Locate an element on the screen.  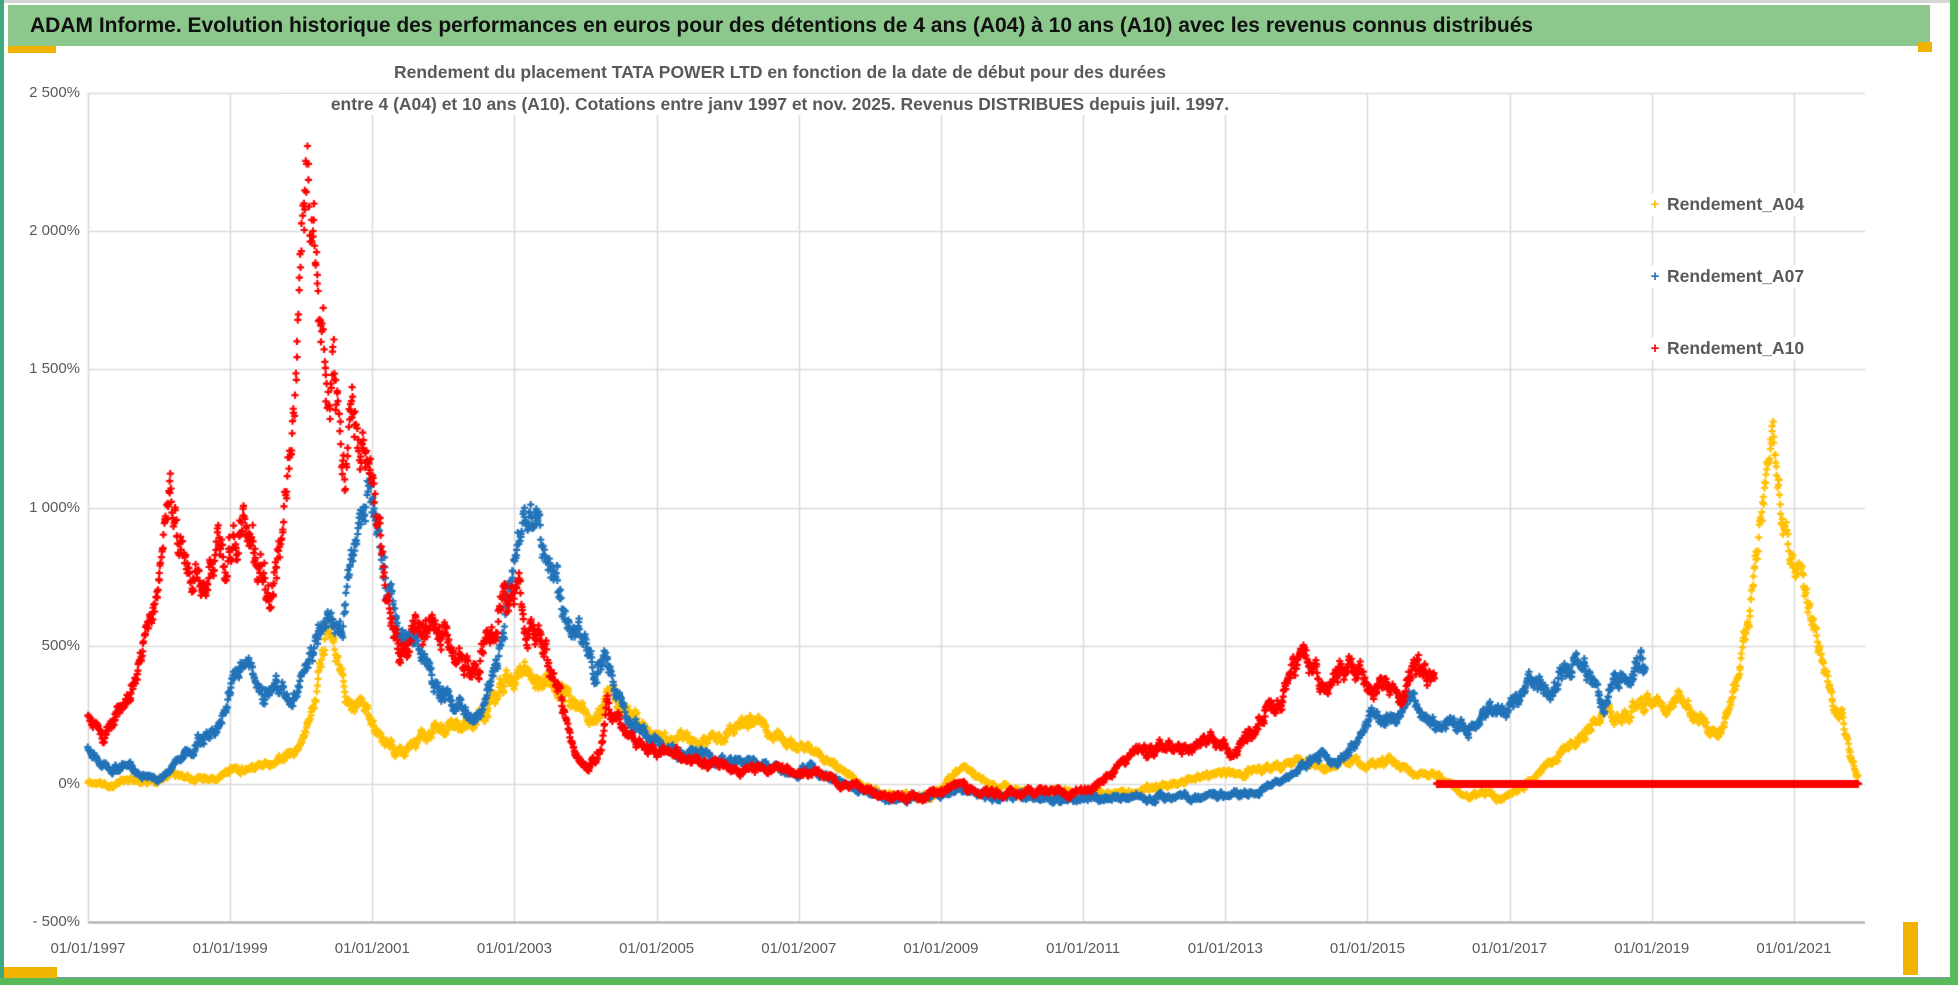
gold-accent-banner-right is located at coordinates (1925, 47).